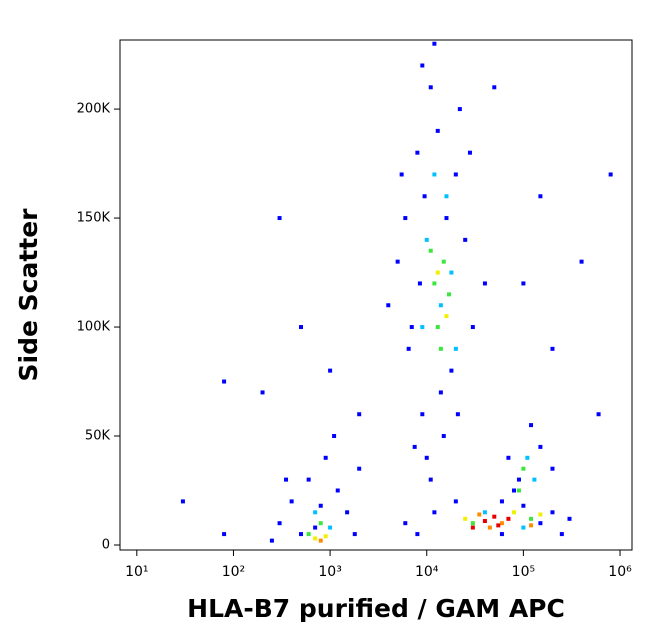 The height and width of the screenshot is (641, 653). Describe the element at coordinates (427, 572) in the screenshot. I see `x-tick-label: 10⁴` at that location.